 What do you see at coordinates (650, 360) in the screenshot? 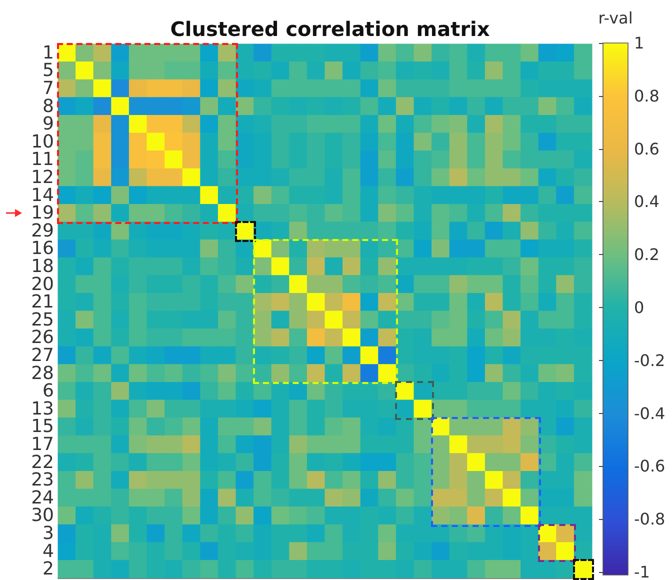
I see `color-bar-label: -0.2` at bounding box center [650, 360].